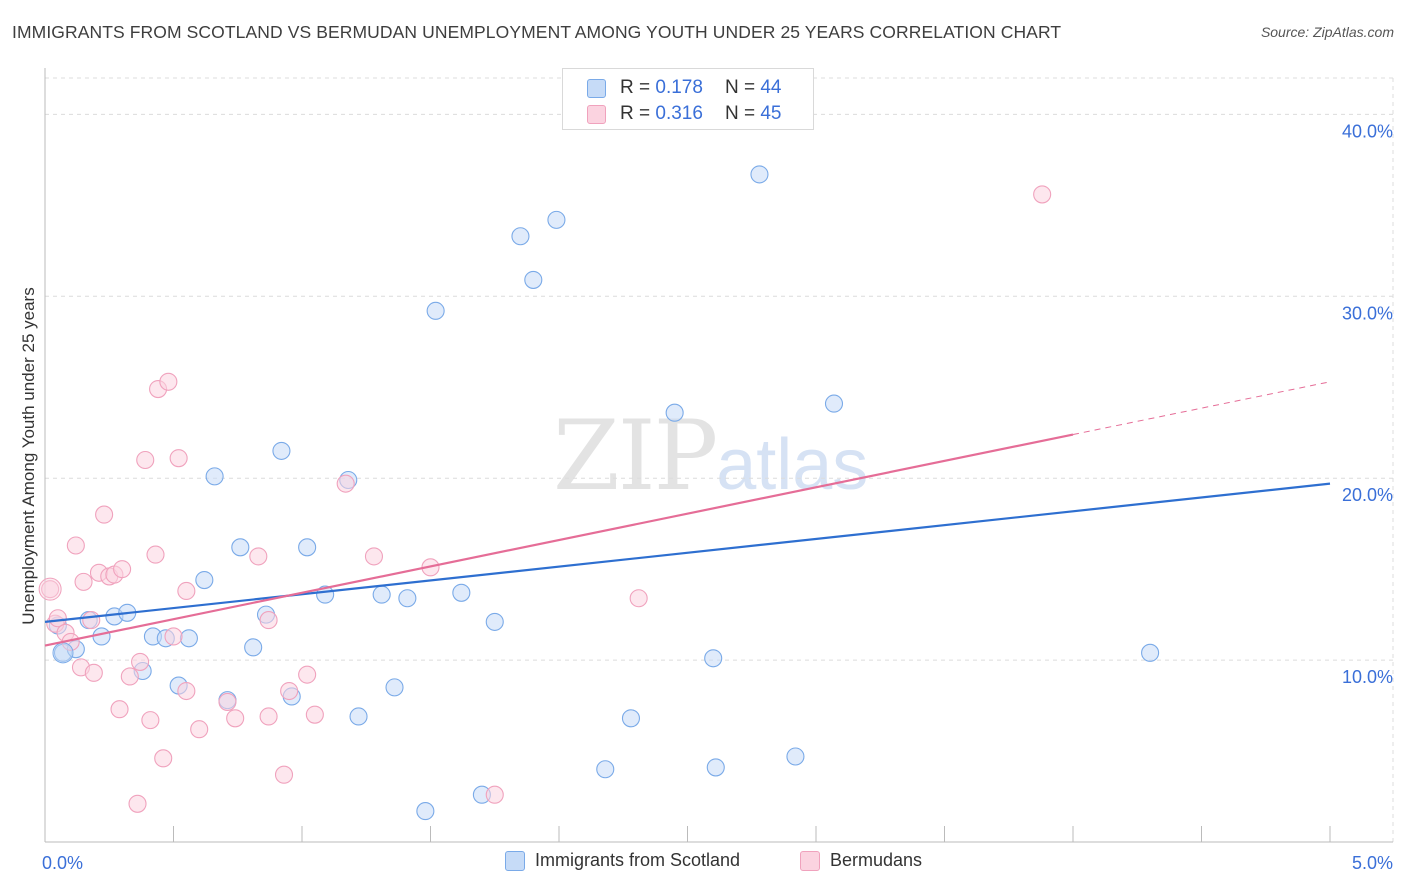  Describe the element at coordinates (1367, 495) in the screenshot. I see `y-tick-label: 20.0%` at that location.